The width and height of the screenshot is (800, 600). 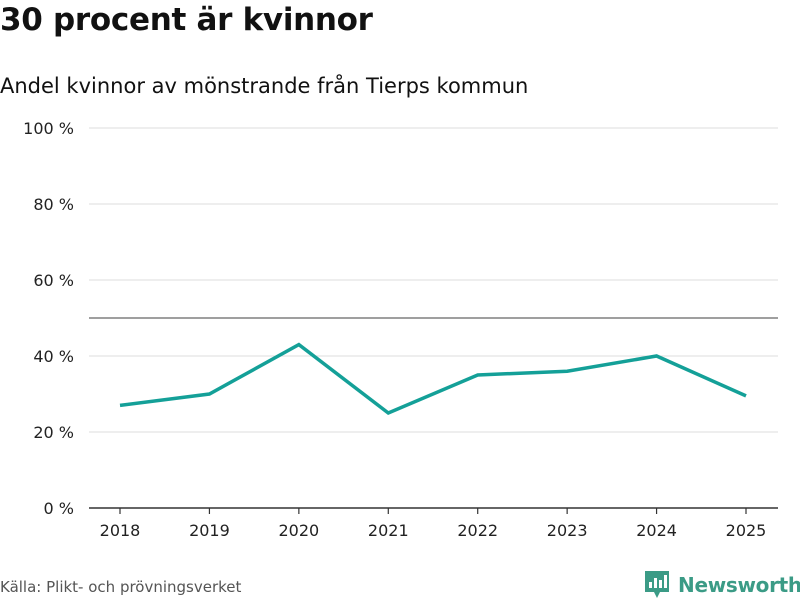 What do you see at coordinates (656, 530) in the screenshot?
I see `x-tick-label-2024: 2024` at bounding box center [656, 530].